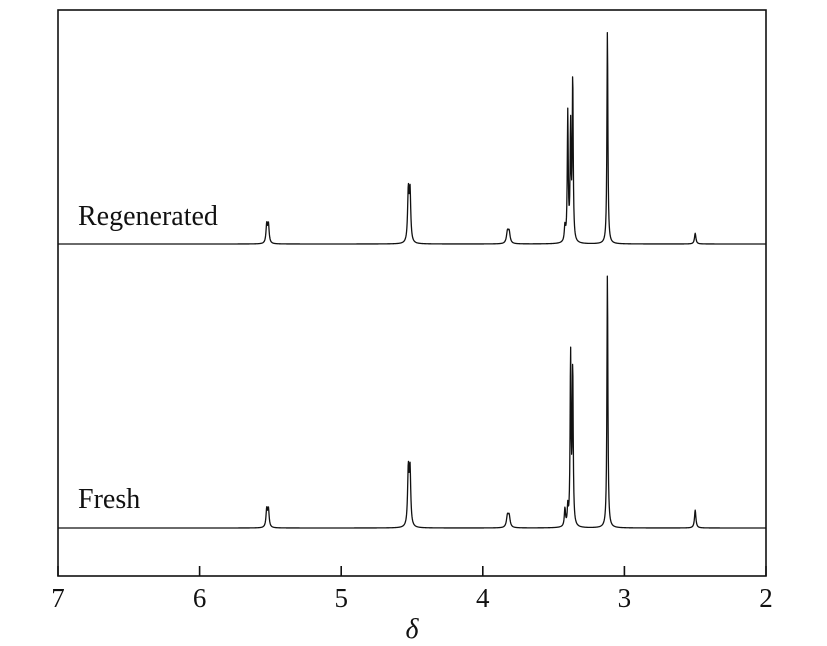  What do you see at coordinates (412, 589) in the screenshot?
I see `x-axis: 7 6 5 4 3 2` at bounding box center [412, 589].